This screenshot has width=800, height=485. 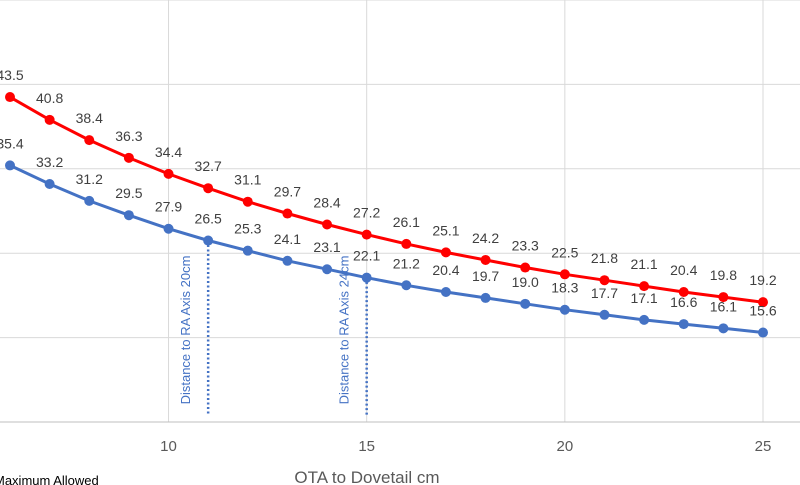 I want to click on data-label: 22.5, so click(x=564, y=252).